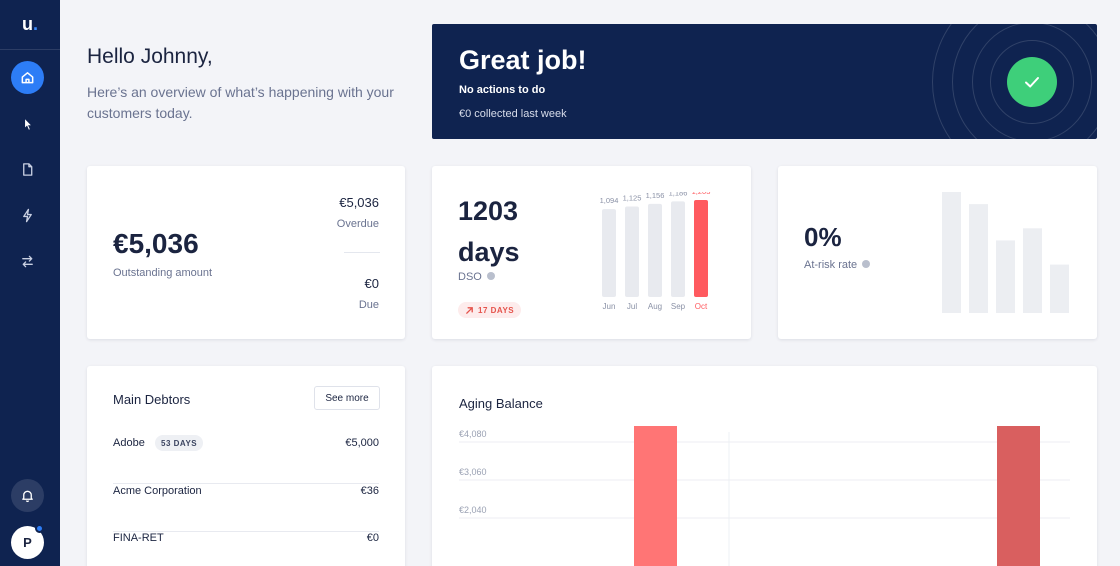 The image size is (1120, 566). What do you see at coordinates (496, 310) in the screenshot?
I see `dso-badge-text: 17 DAYS` at bounding box center [496, 310].